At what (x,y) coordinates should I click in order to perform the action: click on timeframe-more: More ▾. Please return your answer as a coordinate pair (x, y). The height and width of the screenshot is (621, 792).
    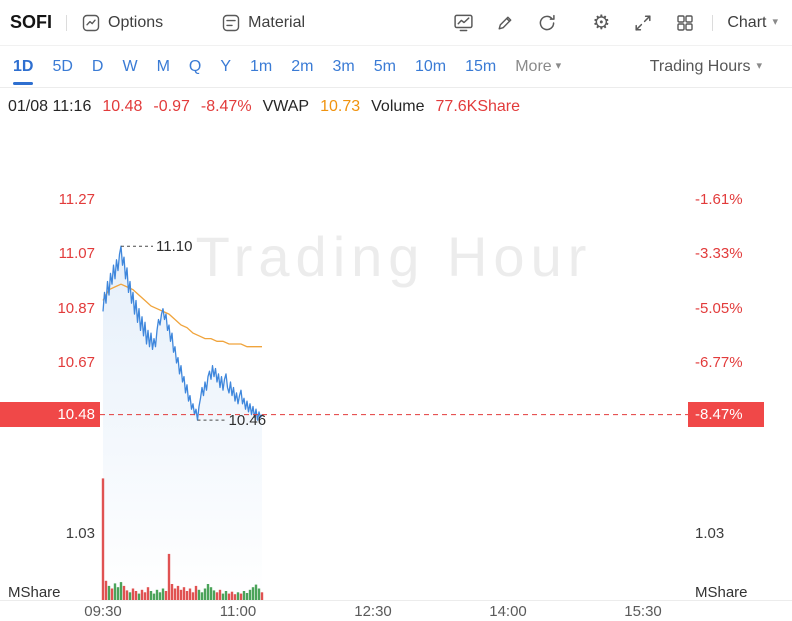
    Looking at the image, I should click on (538, 67).